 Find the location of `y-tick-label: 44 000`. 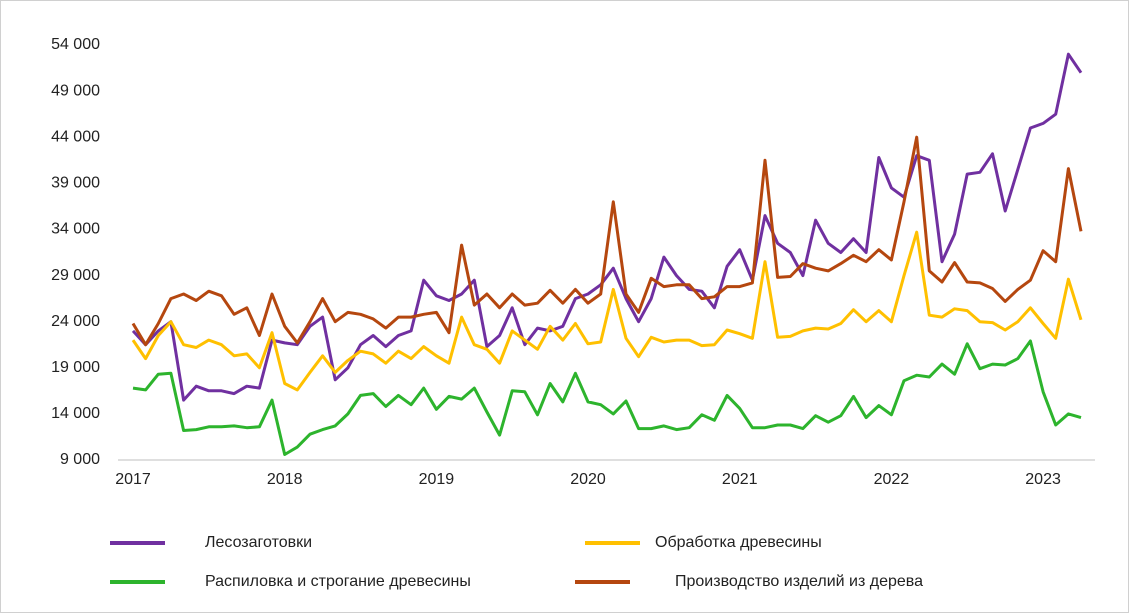

y-tick-label: 44 000 is located at coordinates (75, 136).